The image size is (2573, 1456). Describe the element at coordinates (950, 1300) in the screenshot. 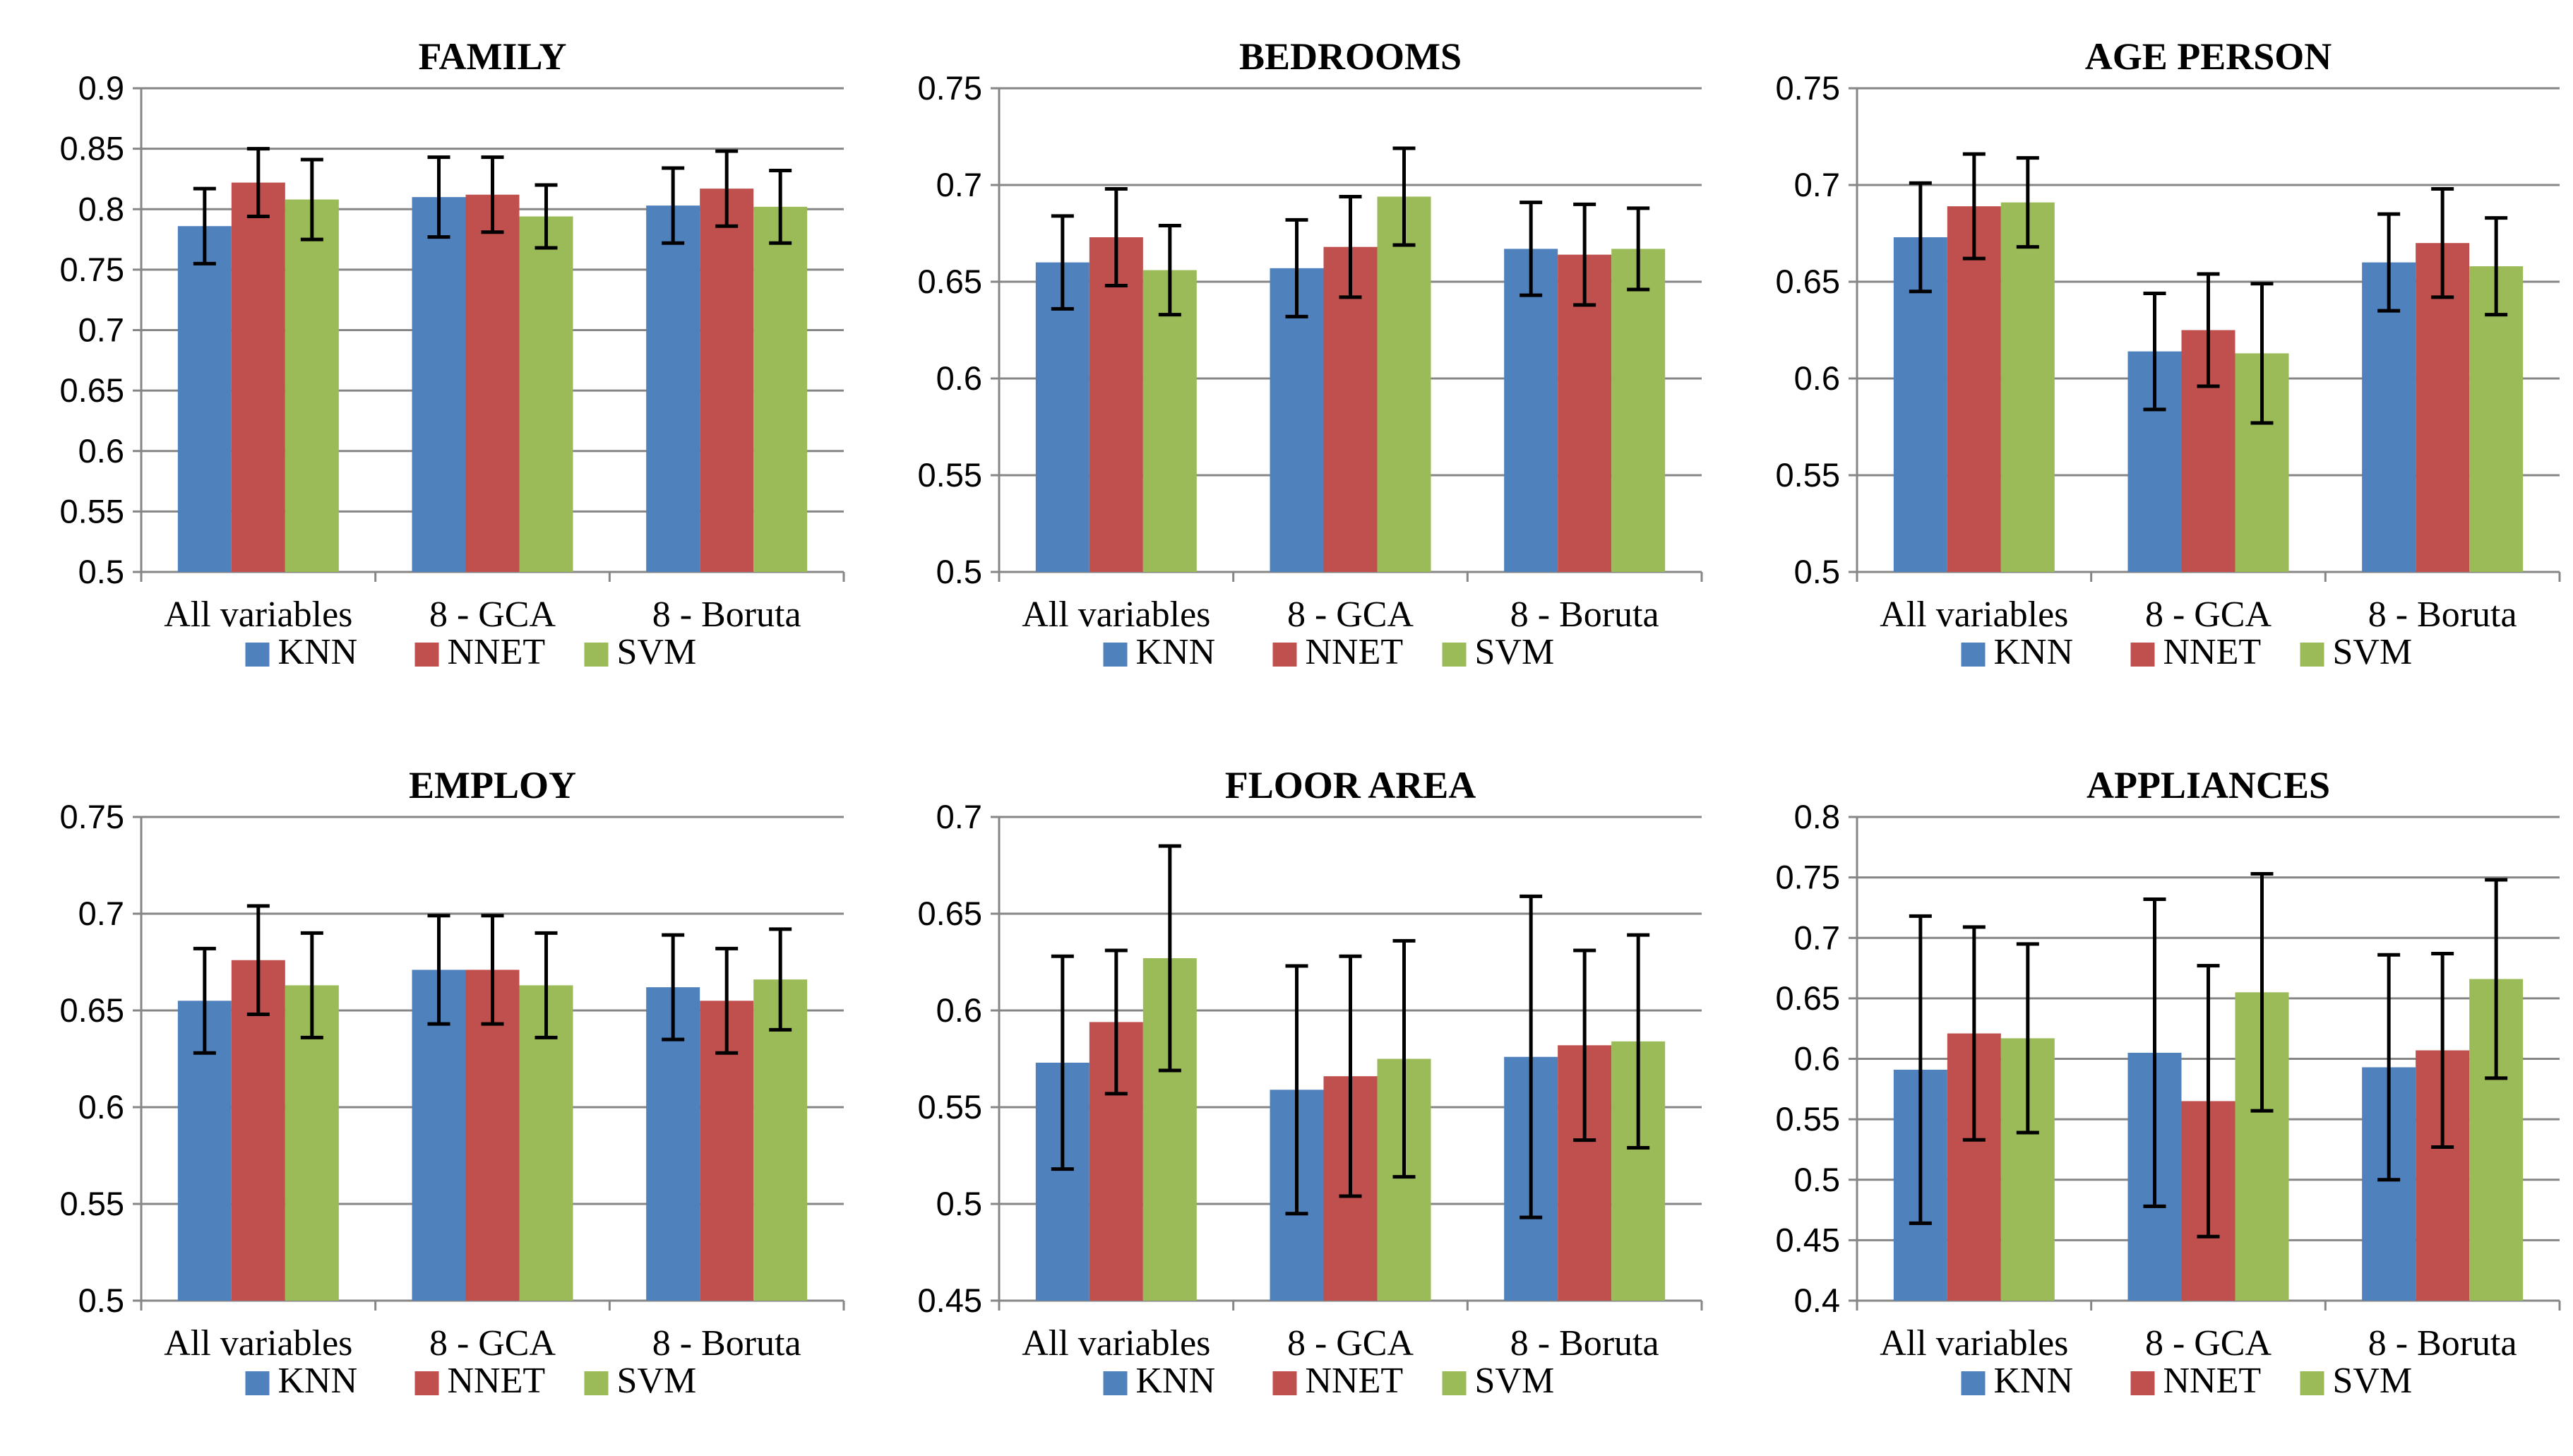

I see `y-tick-label: 0.45` at that location.